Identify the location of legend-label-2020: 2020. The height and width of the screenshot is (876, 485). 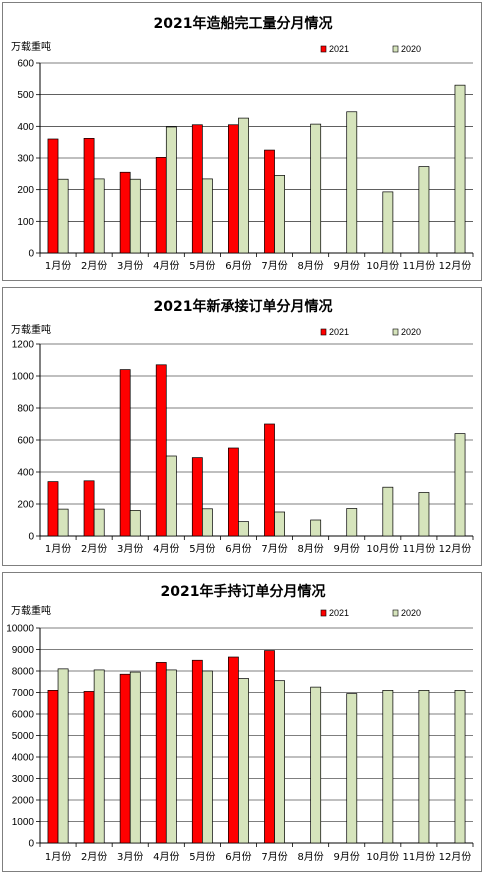
(411, 332).